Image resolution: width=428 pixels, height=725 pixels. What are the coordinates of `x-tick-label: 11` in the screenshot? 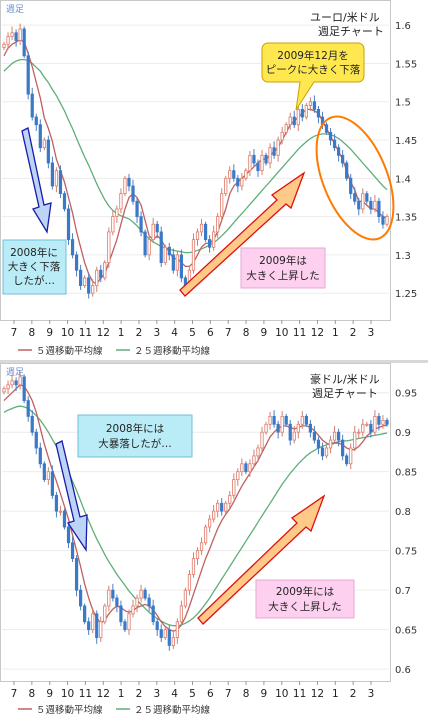 It's located at (299, 694).